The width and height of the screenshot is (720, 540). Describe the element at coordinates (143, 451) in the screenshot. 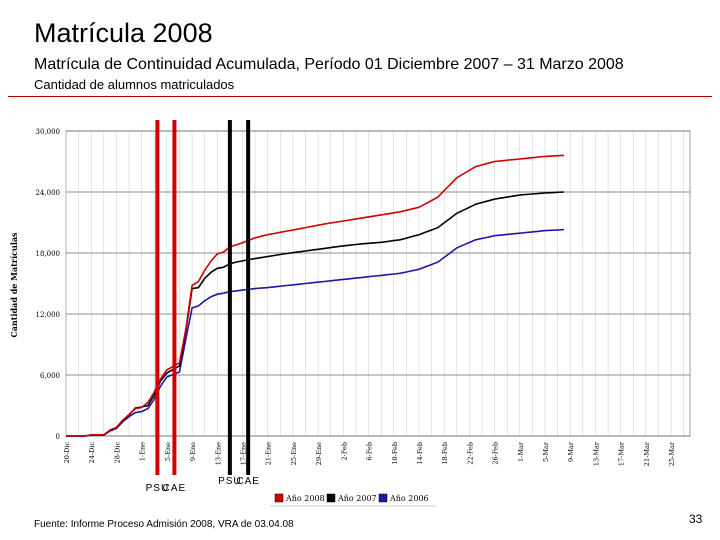

I see `x-tick-label: 1-Ene` at that location.